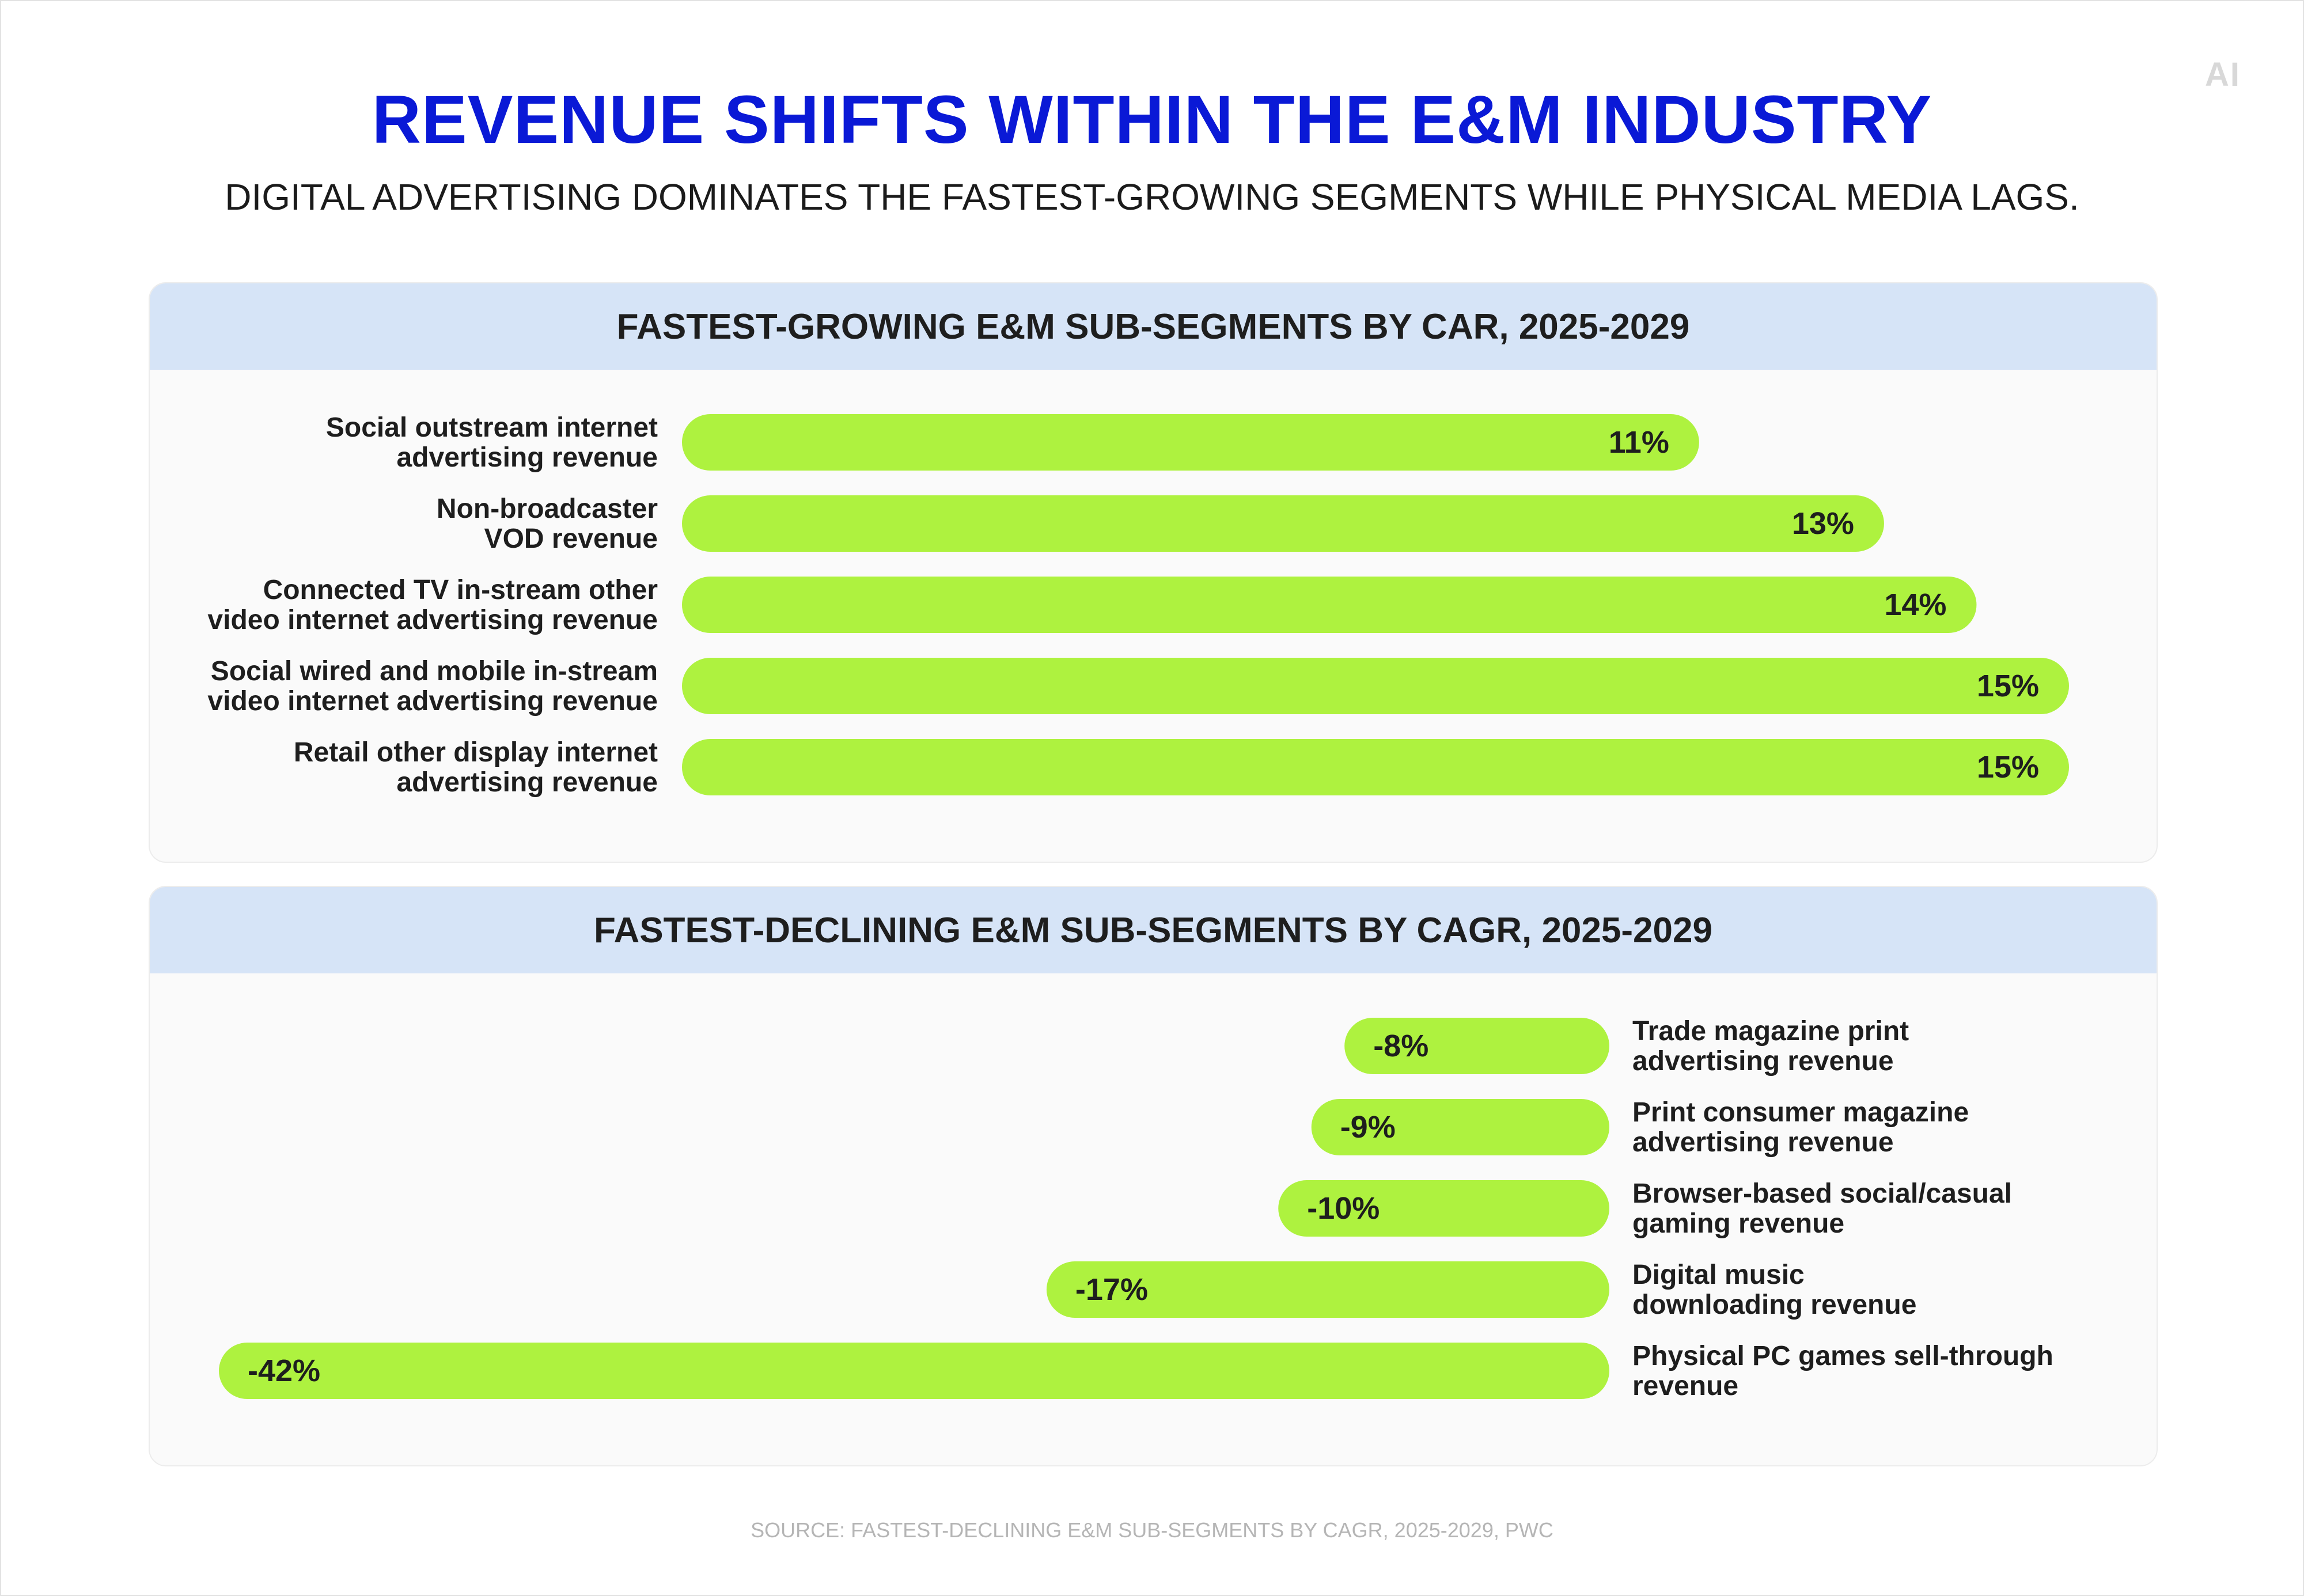 The height and width of the screenshot is (1596, 2304). What do you see at coordinates (1685, 1386) in the screenshot?
I see `decline-category-label-line: revenue` at bounding box center [1685, 1386].